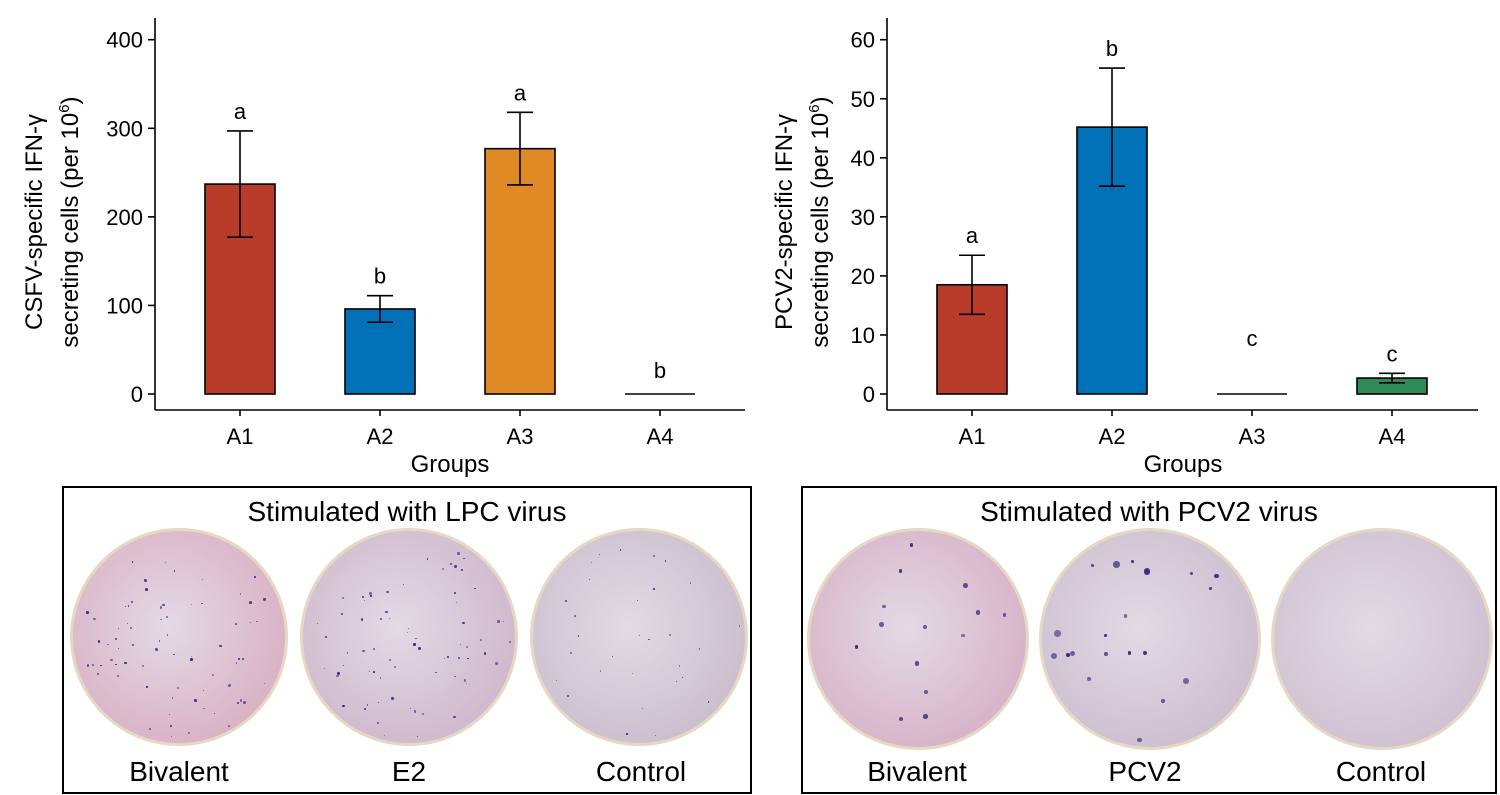  Describe the element at coordinates (1182, 429) in the screenshot. I see `x-axis-ticks: A1 A2 A3 A4` at that location.